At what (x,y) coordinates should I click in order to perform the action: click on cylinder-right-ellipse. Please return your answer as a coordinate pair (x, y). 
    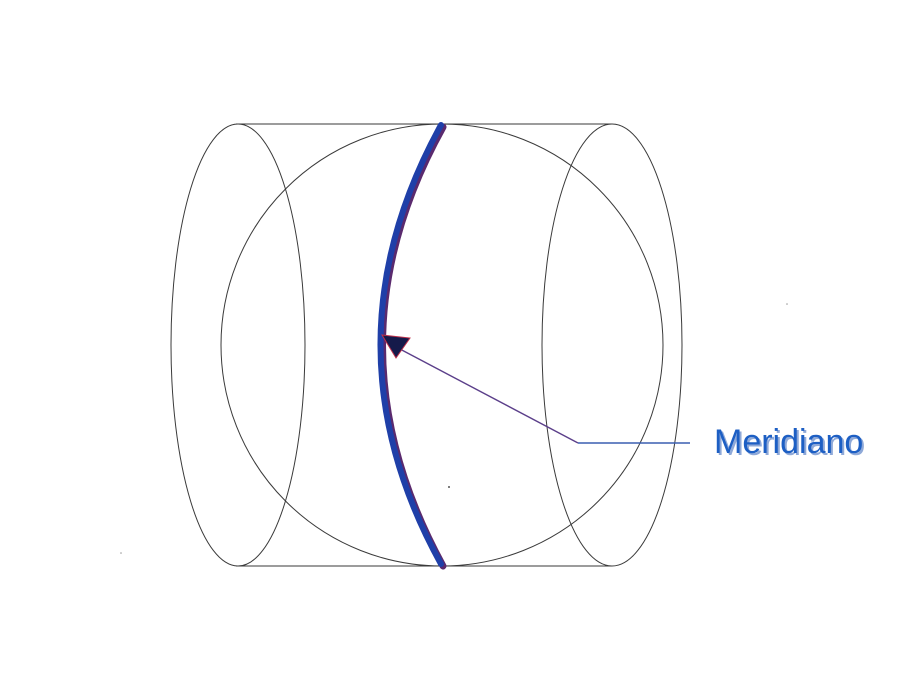
    Looking at the image, I should click on (612, 345).